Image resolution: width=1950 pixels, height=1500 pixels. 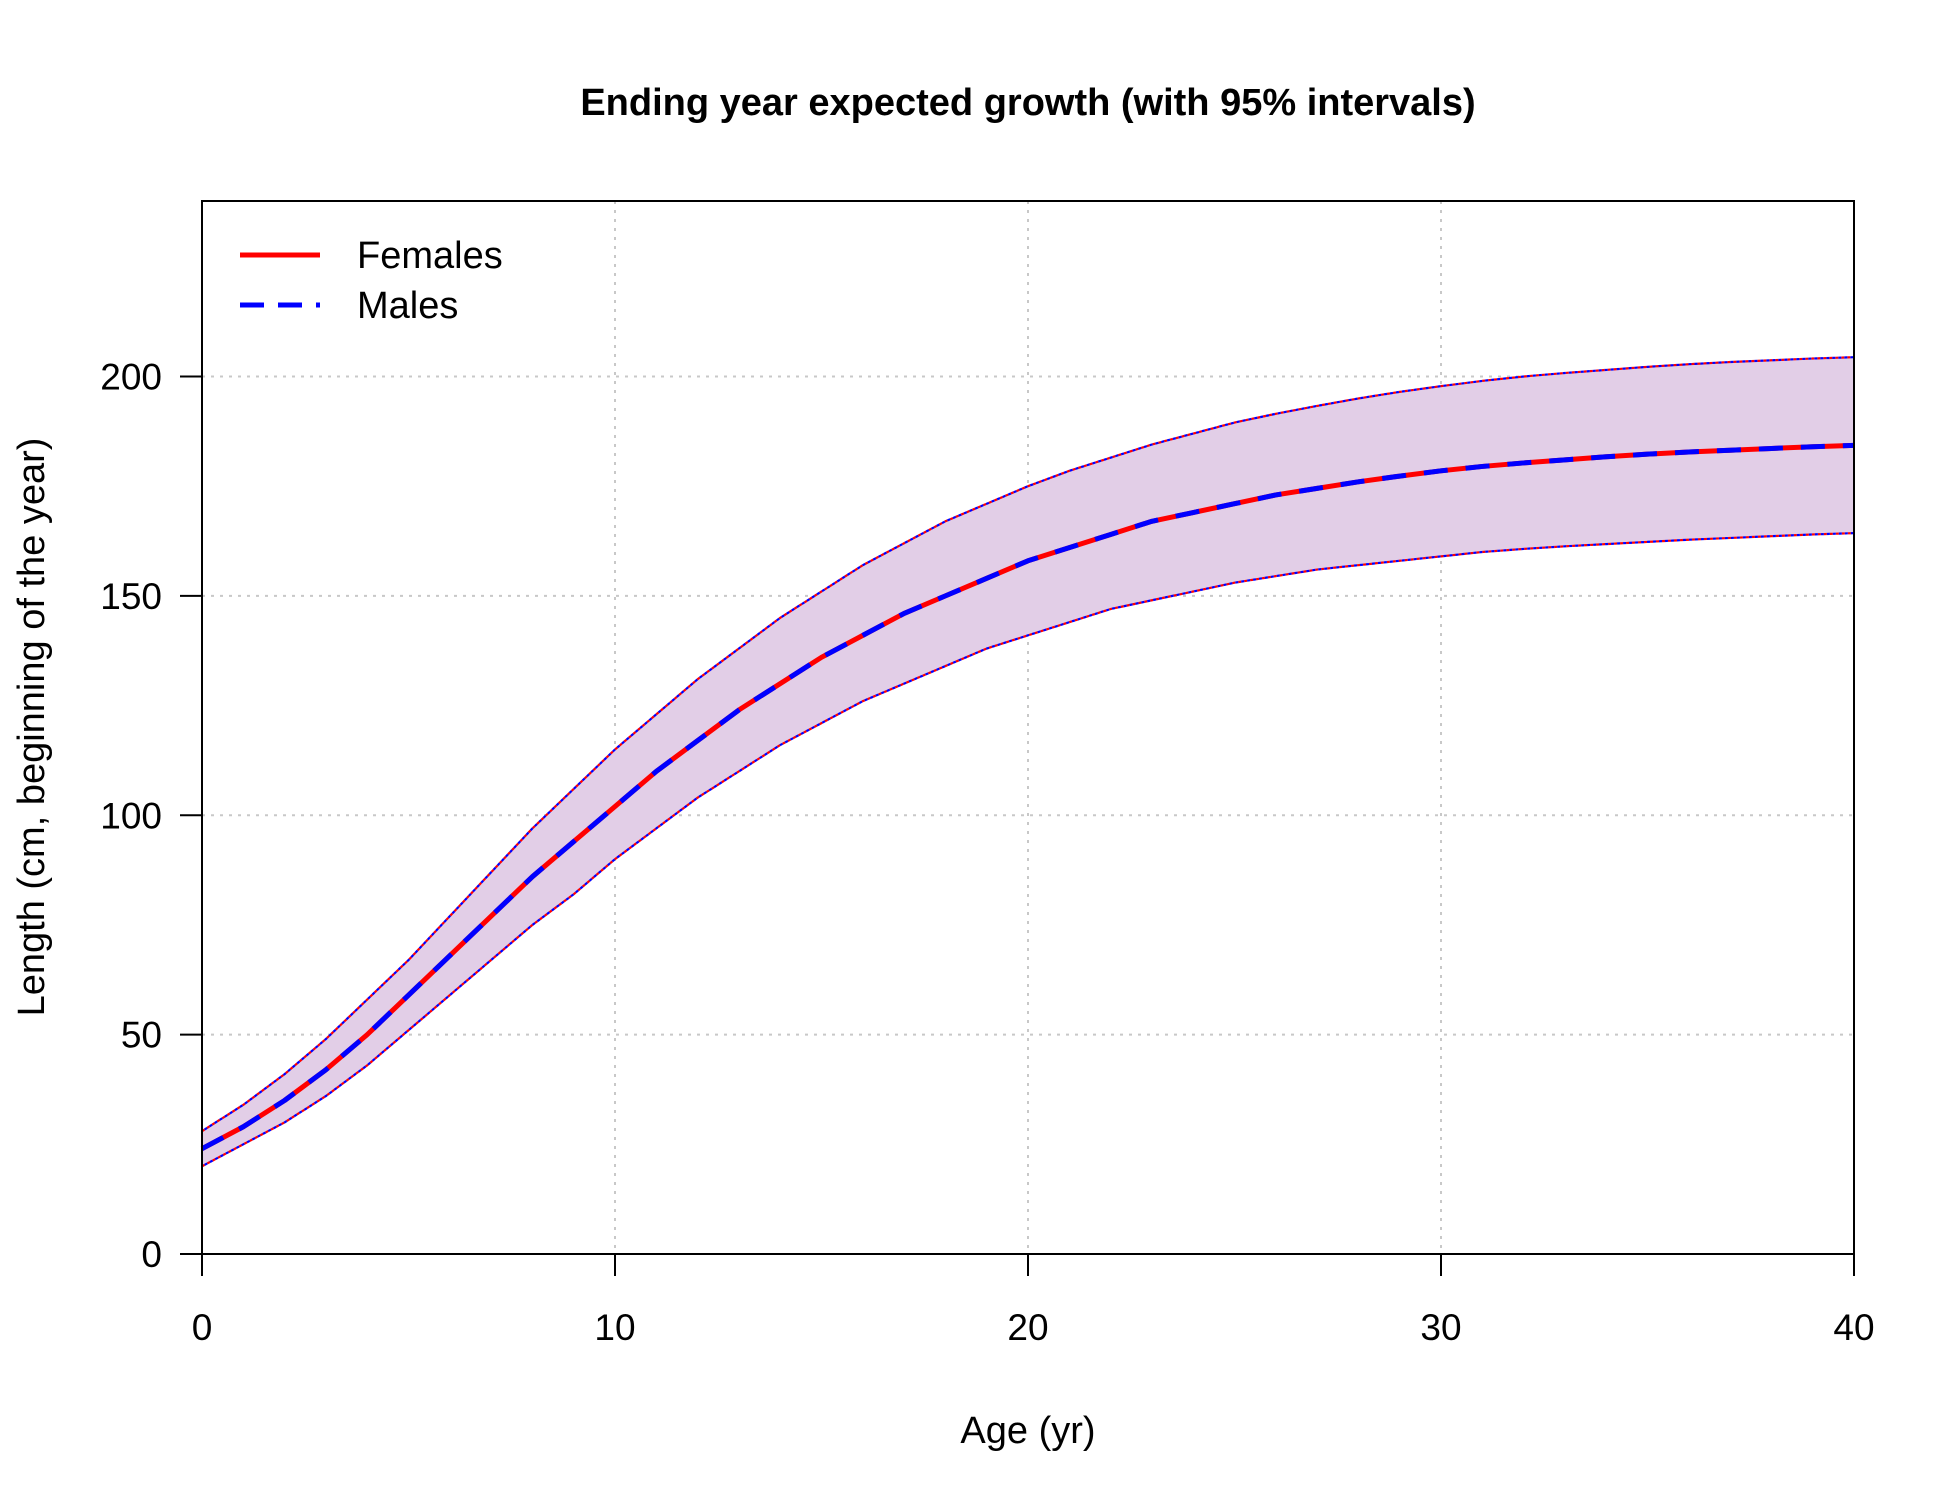 I want to click on x-tick-label: 10, so click(x=614, y=1327).